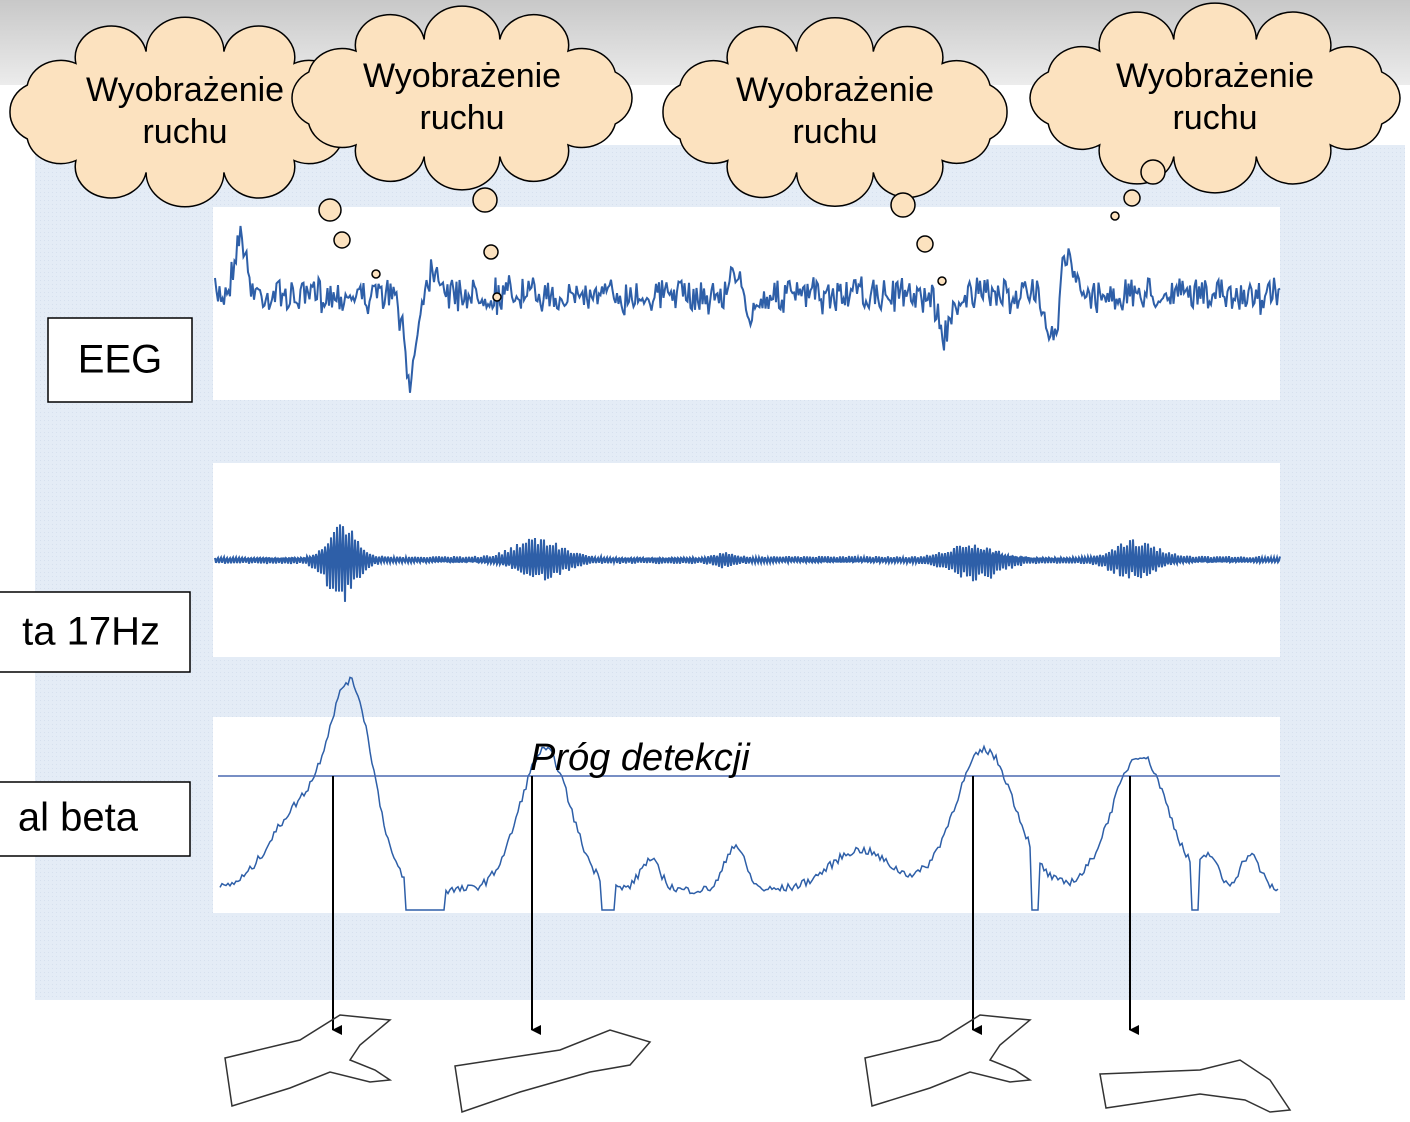 Image resolution: width=1410 pixels, height=1122 pixels. Describe the element at coordinates (747, 309) in the screenshot. I see `eeg-trace` at that location.